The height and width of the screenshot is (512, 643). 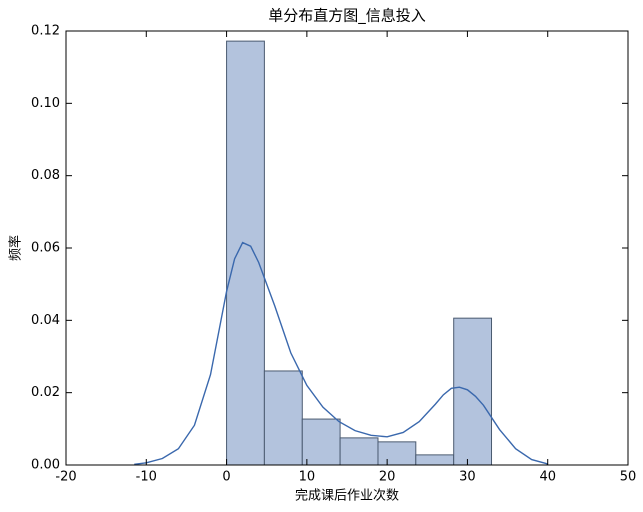 I want to click on y-tick-label: 0.12, so click(x=45, y=31).